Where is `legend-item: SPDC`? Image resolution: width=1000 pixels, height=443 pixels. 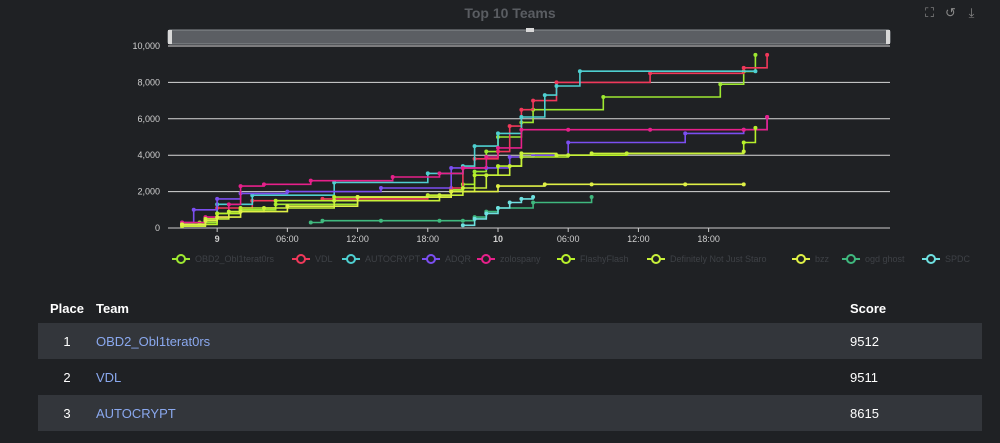 legend-item: SPDC is located at coordinates (946, 259).